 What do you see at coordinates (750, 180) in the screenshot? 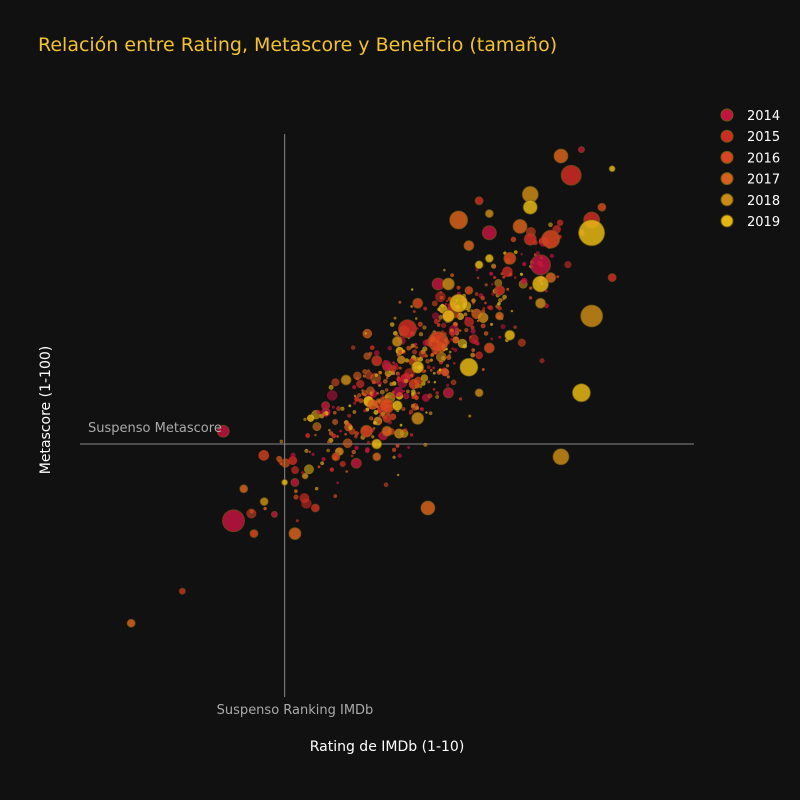
I see `legend-item-2017: 2017` at bounding box center [750, 180].